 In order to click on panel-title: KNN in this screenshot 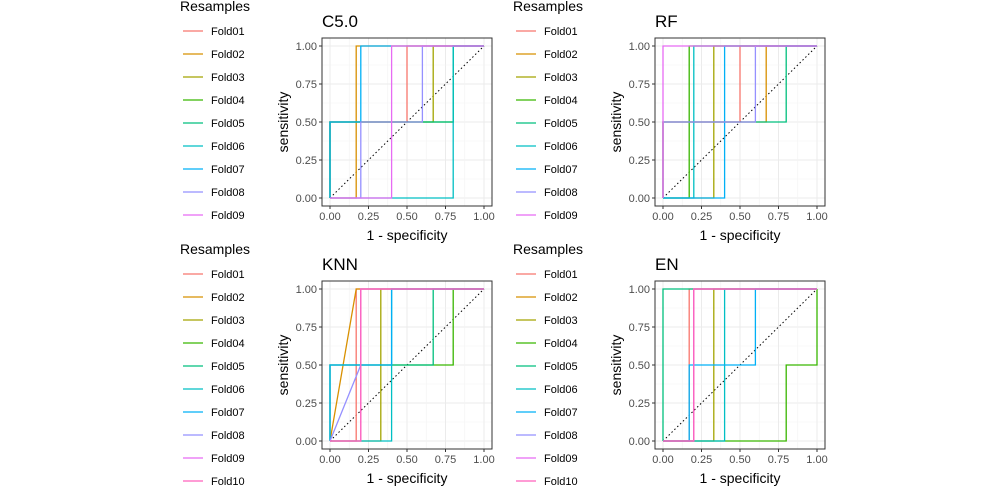, I will do `click(340, 264)`.